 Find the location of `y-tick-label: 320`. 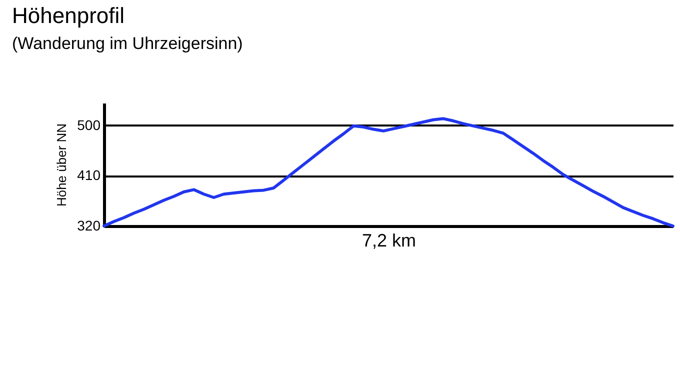

y-tick-label: 320 is located at coordinates (89, 226).